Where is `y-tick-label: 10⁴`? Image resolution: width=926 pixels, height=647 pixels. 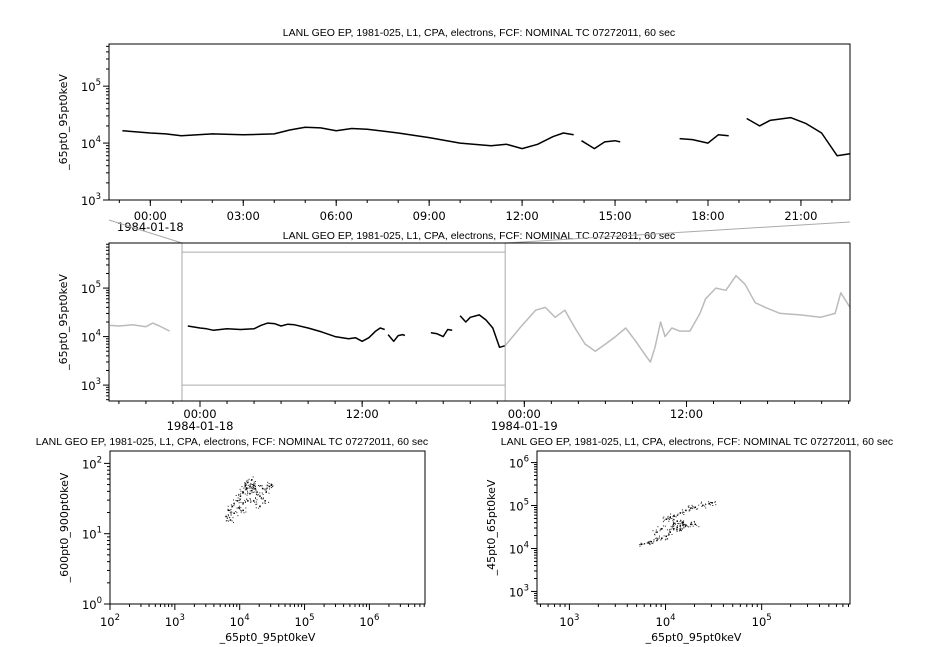 y-tick-label: 10⁴ is located at coordinates (91, 337).